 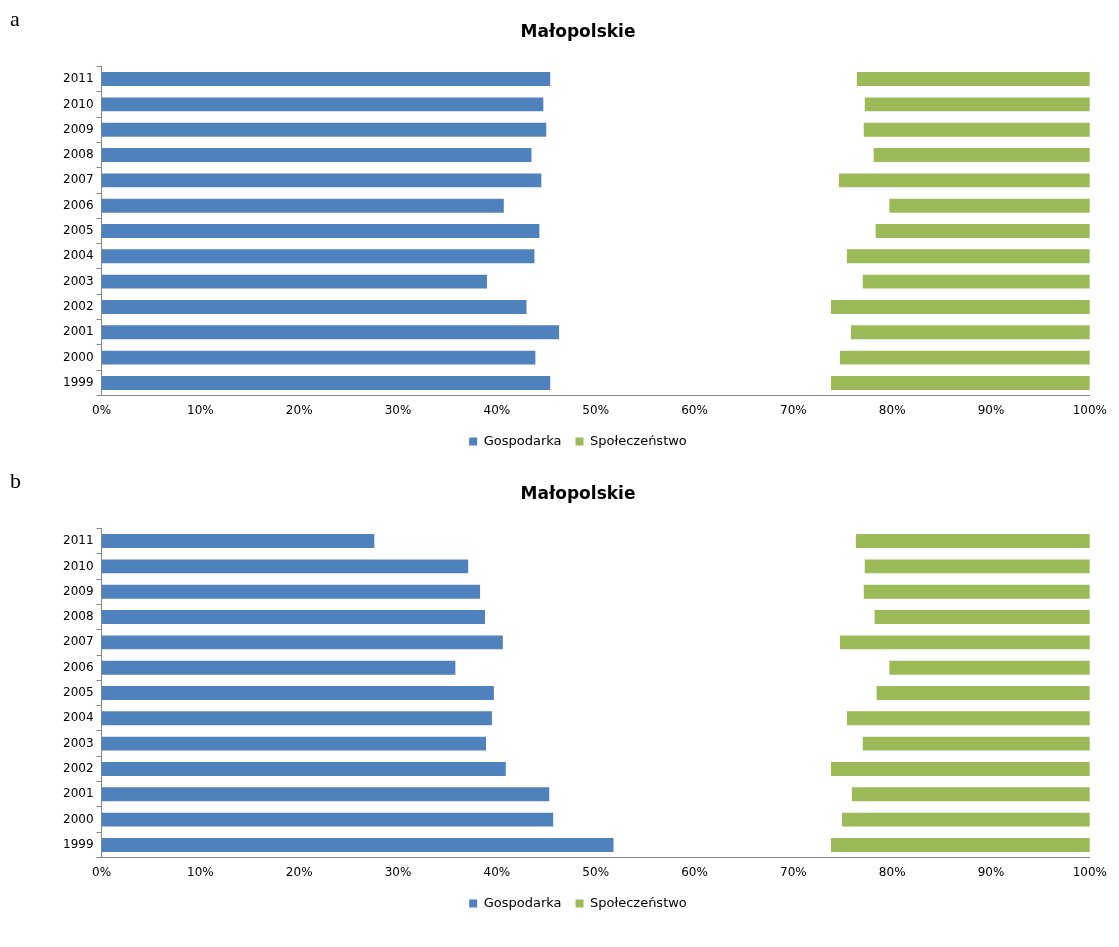 What do you see at coordinates (78, 306) in the screenshot?
I see `y-tick-label: 2002` at bounding box center [78, 306].